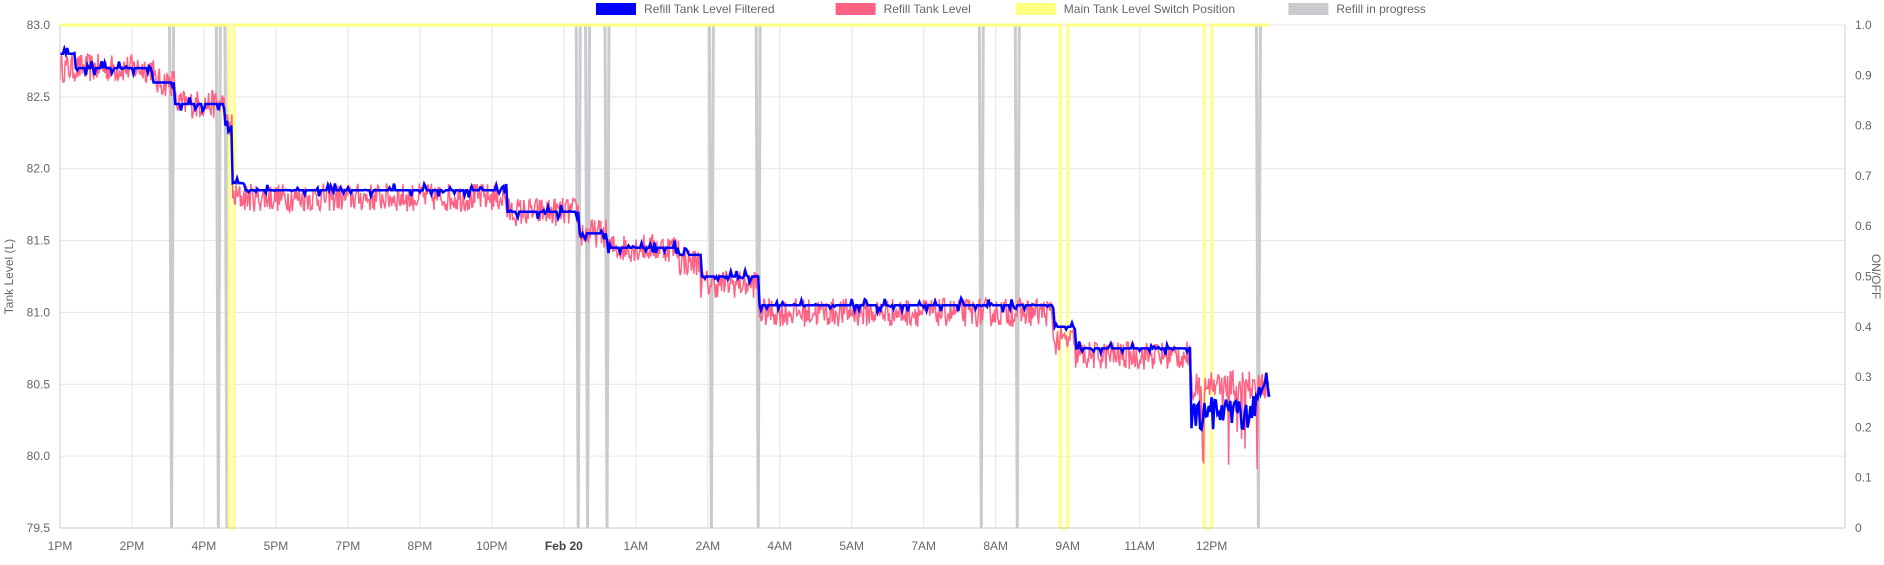 Image resolution: width=1884 pixels, height=565 pixels. Describe the element at coordinates (1863, 126) in the screenshot. I see `y2-tick-label: 0.8` at that location.